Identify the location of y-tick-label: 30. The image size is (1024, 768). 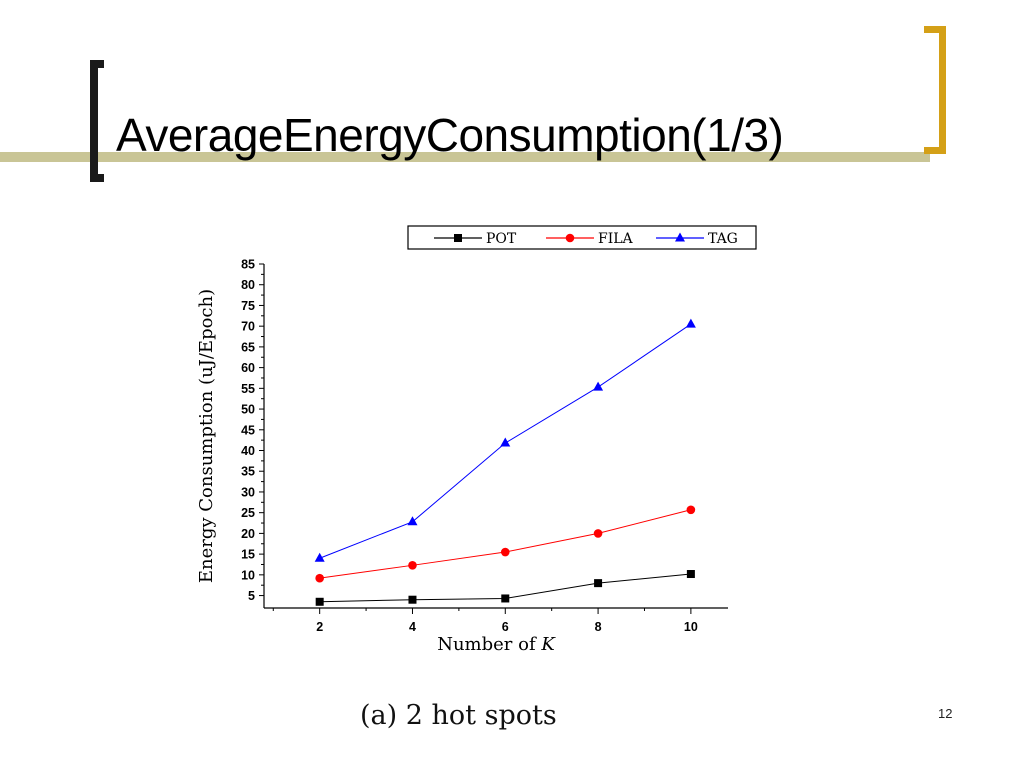
(248, 492).